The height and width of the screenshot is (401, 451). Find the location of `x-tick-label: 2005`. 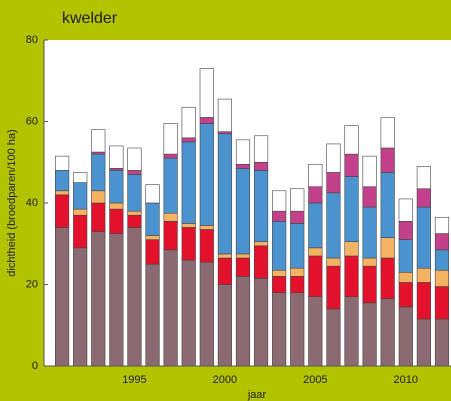

x-tick-label: 2005 is located at coordinates (315, 380).